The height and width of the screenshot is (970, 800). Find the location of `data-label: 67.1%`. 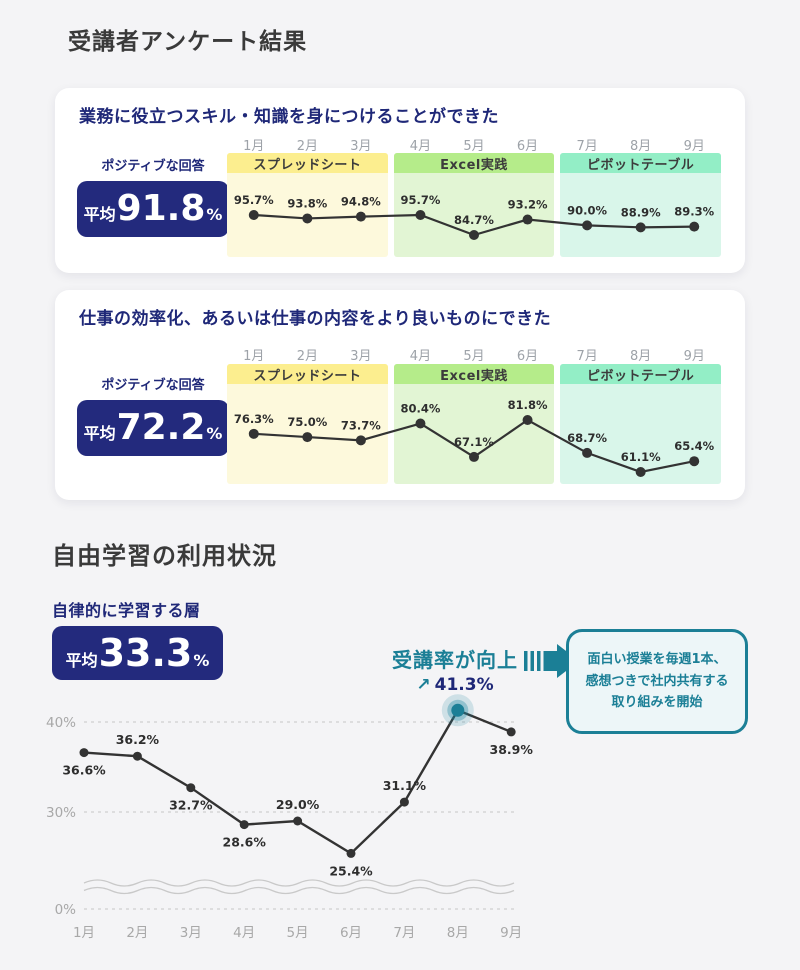

data-label: 67.1% is located at coordinates (474, 442).